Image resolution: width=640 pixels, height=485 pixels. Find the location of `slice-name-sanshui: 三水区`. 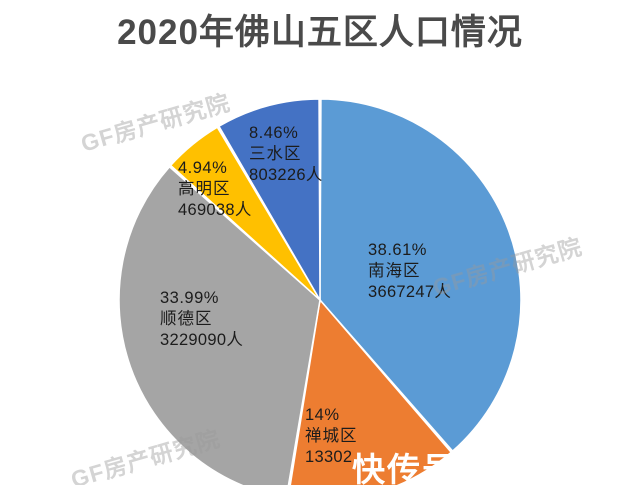

slice-name-sanshui: 三水区 is located at coordinates (275, 154).